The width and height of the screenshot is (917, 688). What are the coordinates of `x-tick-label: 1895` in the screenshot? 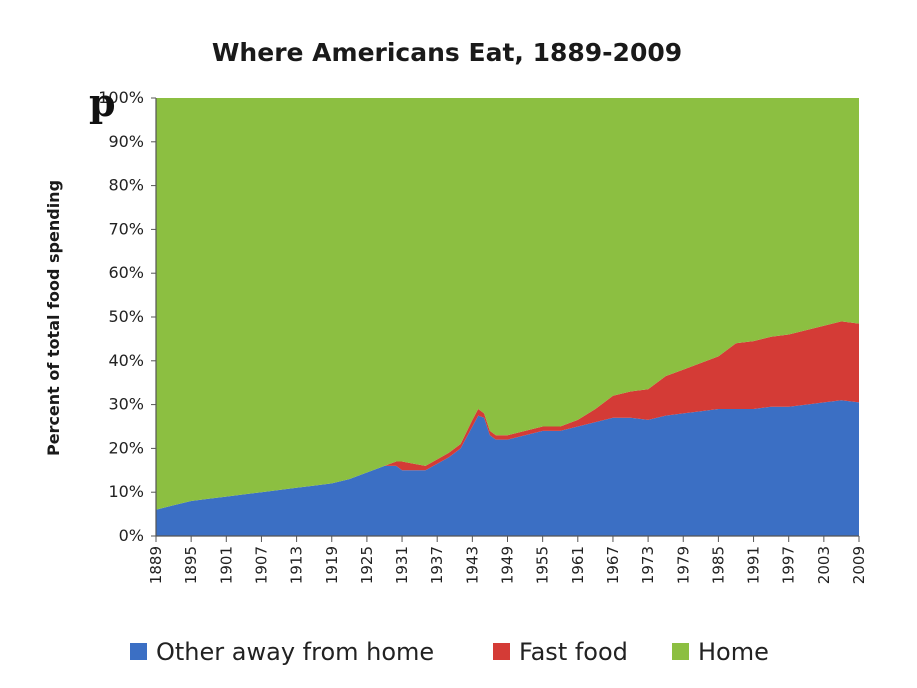 It's located at (191, 565).